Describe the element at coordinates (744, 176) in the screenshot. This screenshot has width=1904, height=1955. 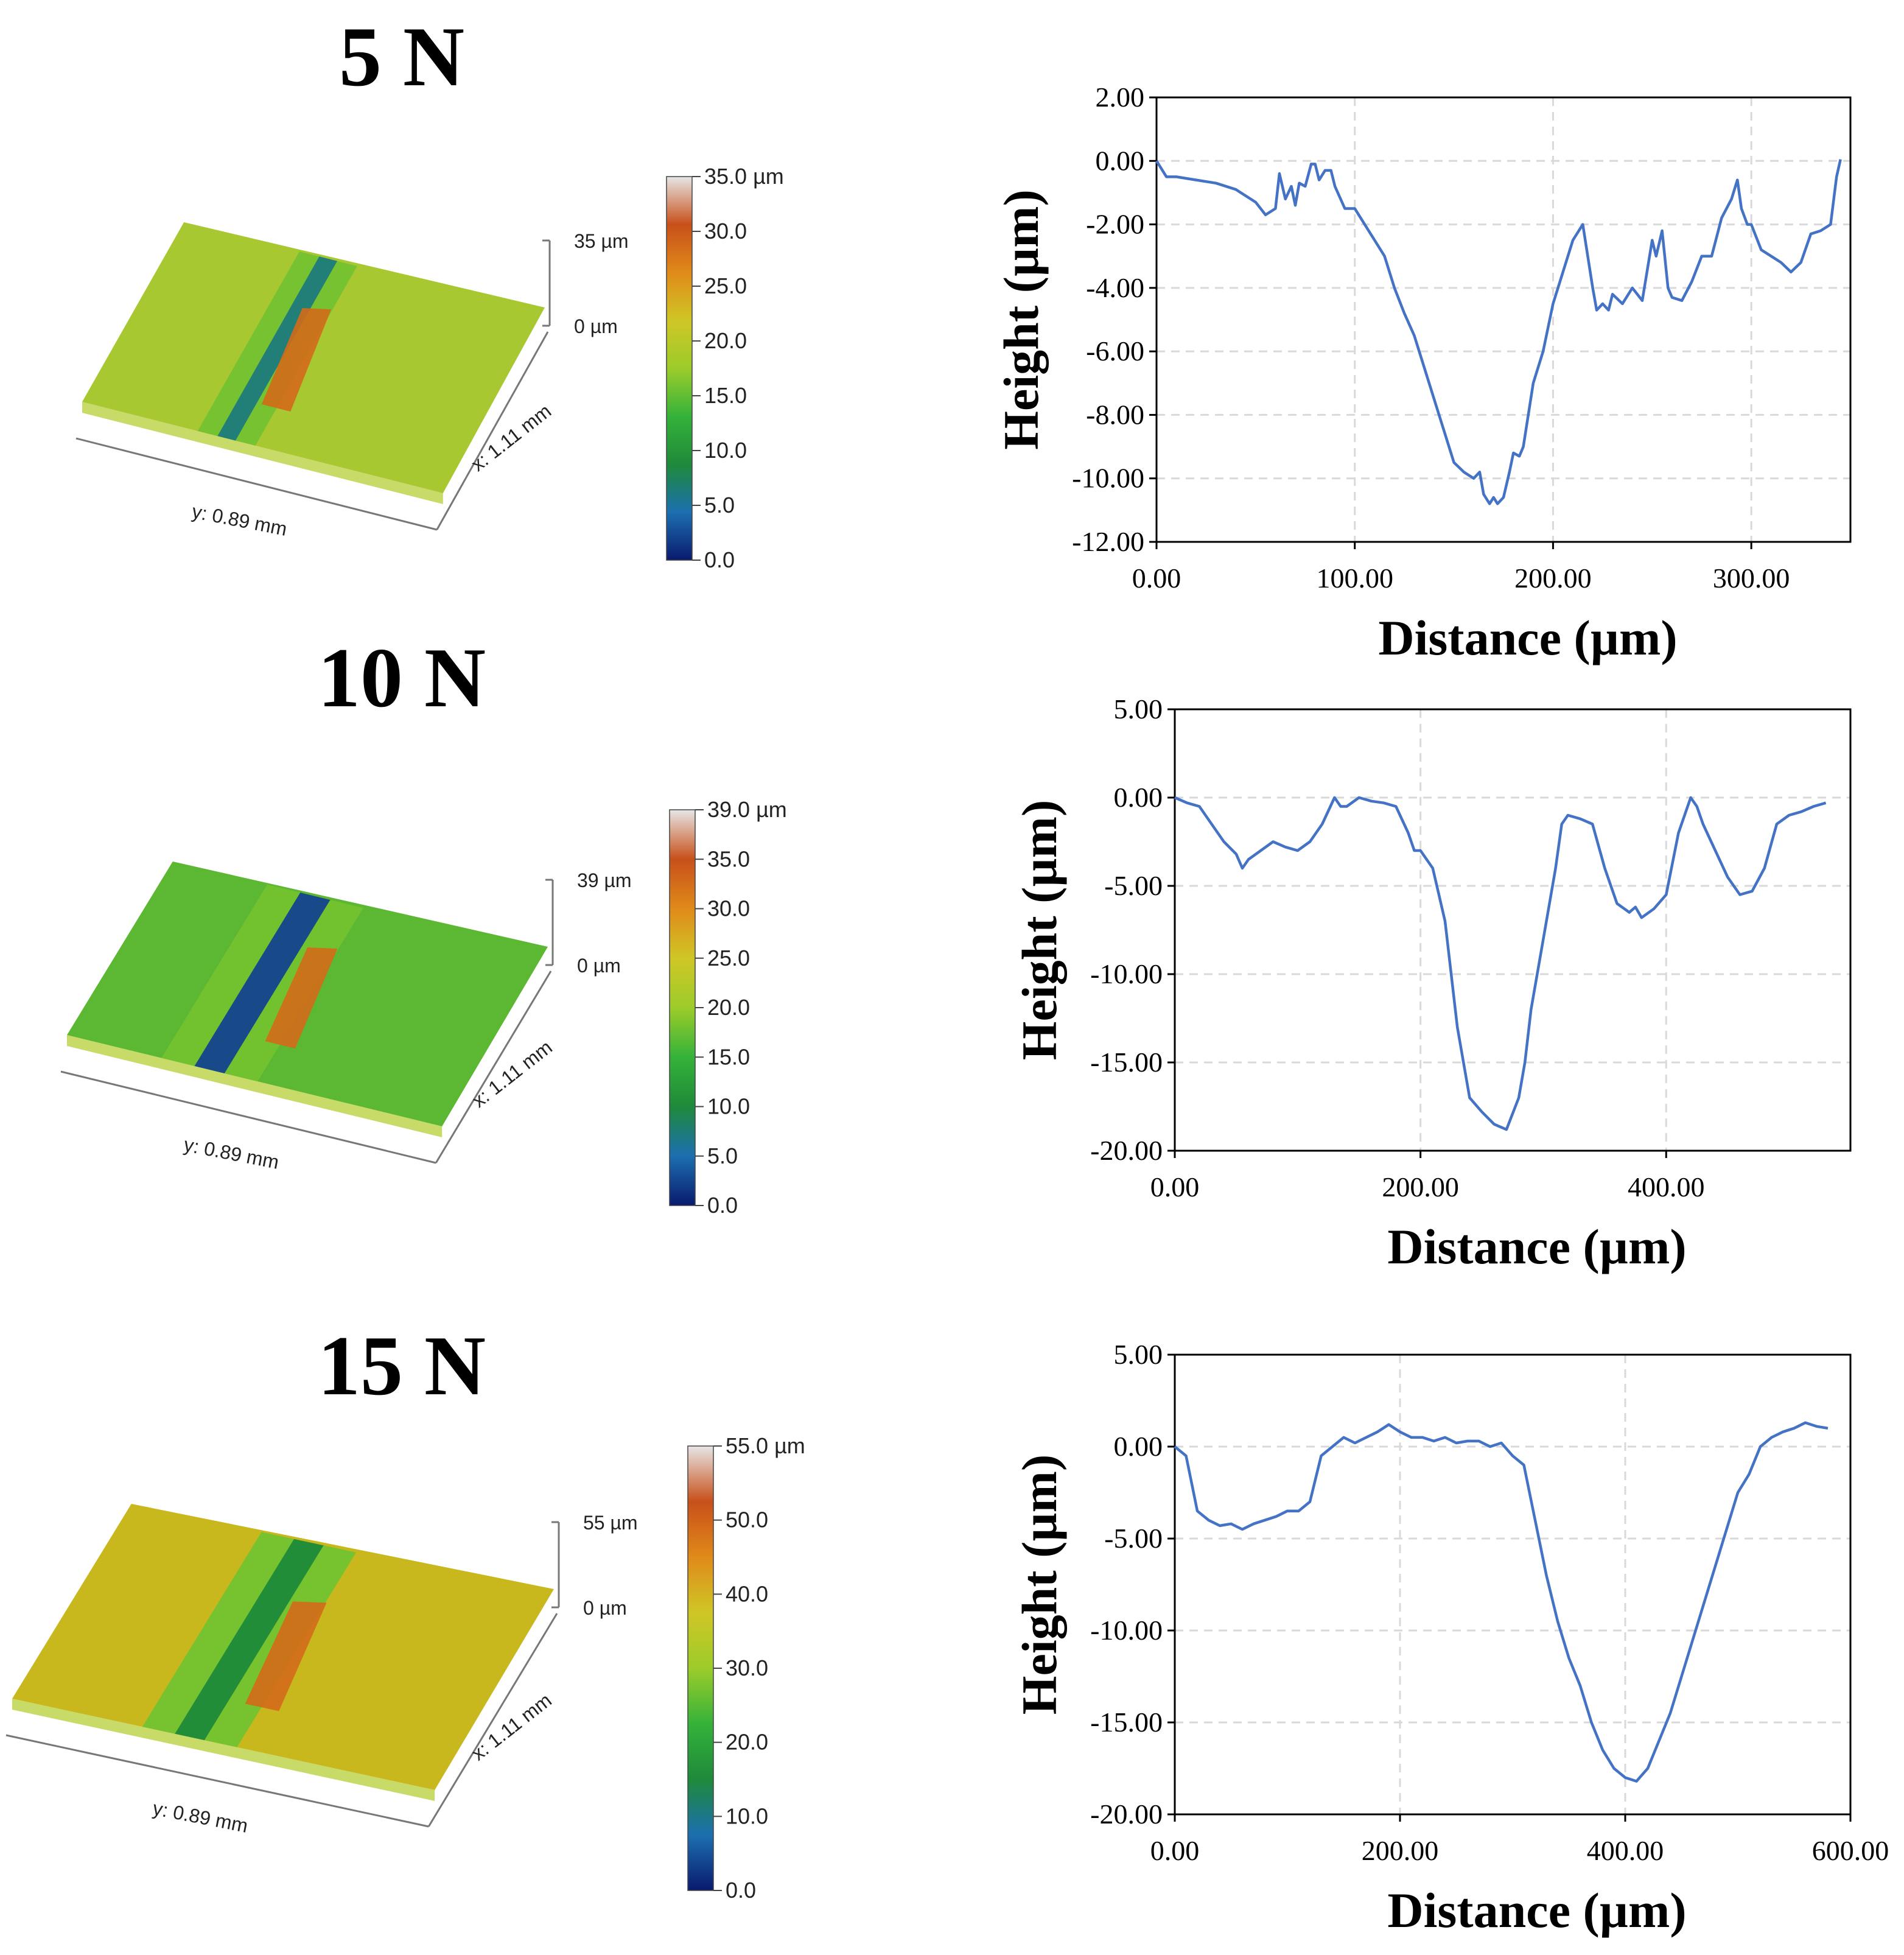
I see `colorbar-tick-label: 35.0 µm` at that location.